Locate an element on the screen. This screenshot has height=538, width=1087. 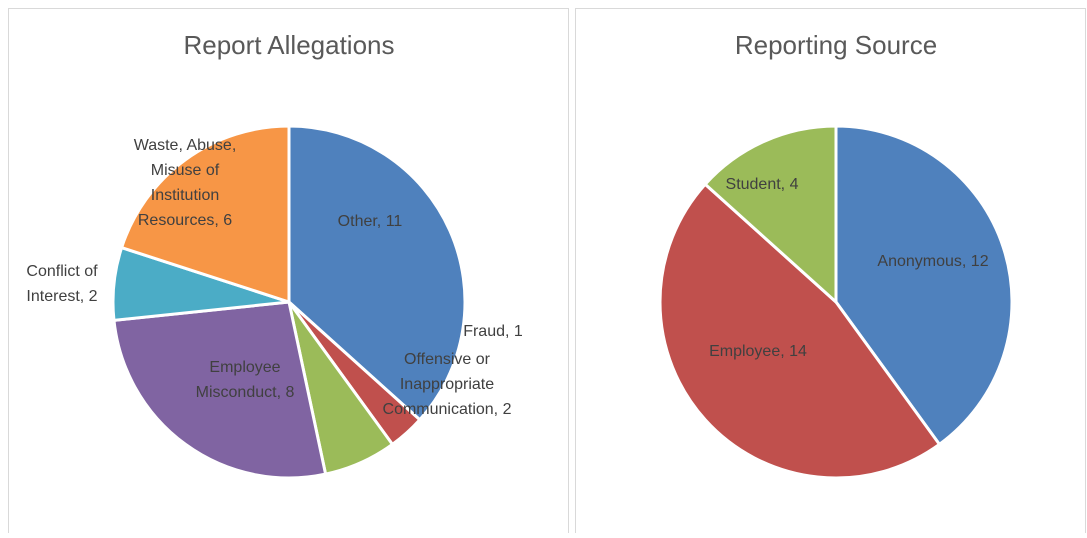
label-line: Employee is located at coordinates (244, 367).